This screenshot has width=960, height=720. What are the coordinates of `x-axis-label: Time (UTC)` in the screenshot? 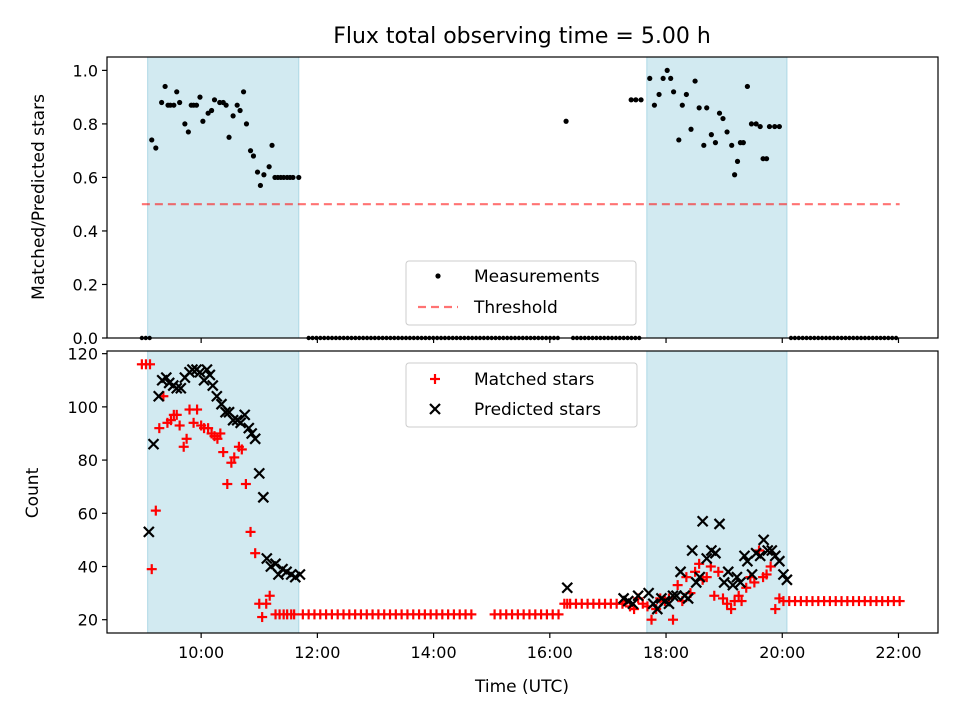 It's located at (521, 687).